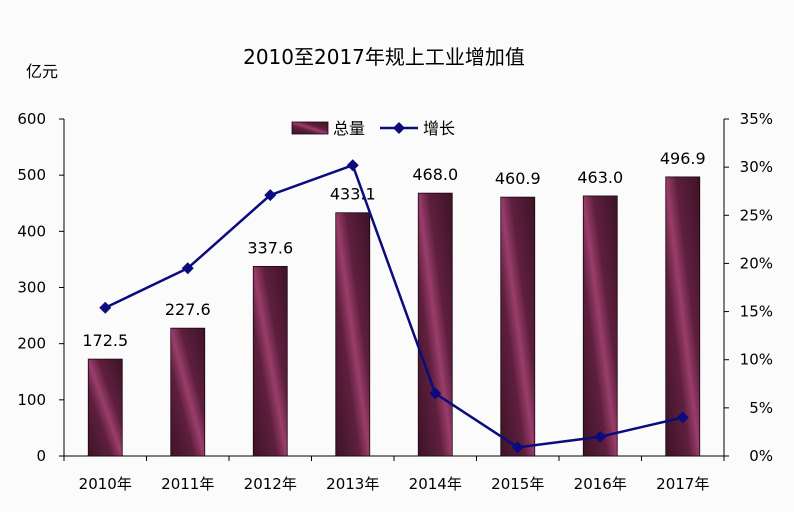 The width and height of the screenshot is (794, 512). What do you see at coordinates (435, 484) in the screenshot?
I see `x-tick-label: 2014年` at bounding box center [435, 484].